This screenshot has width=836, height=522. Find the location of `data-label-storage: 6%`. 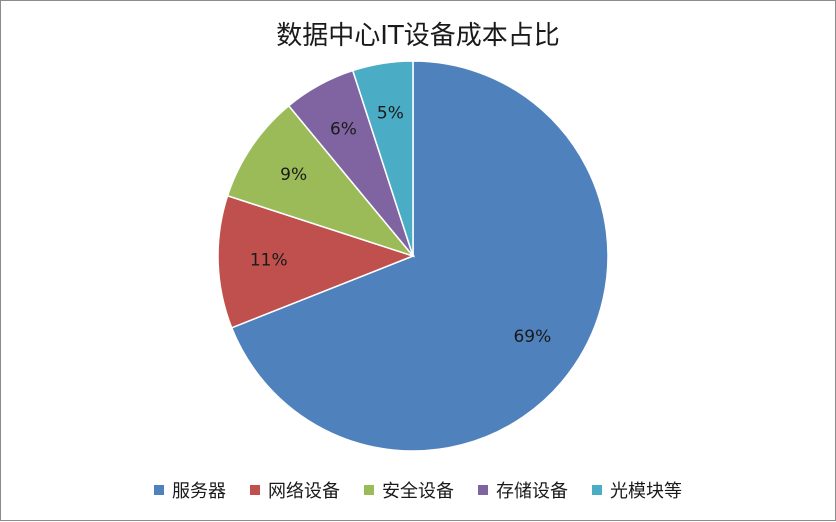

data-label-storage: 6% is located at coordinates (343, 130).